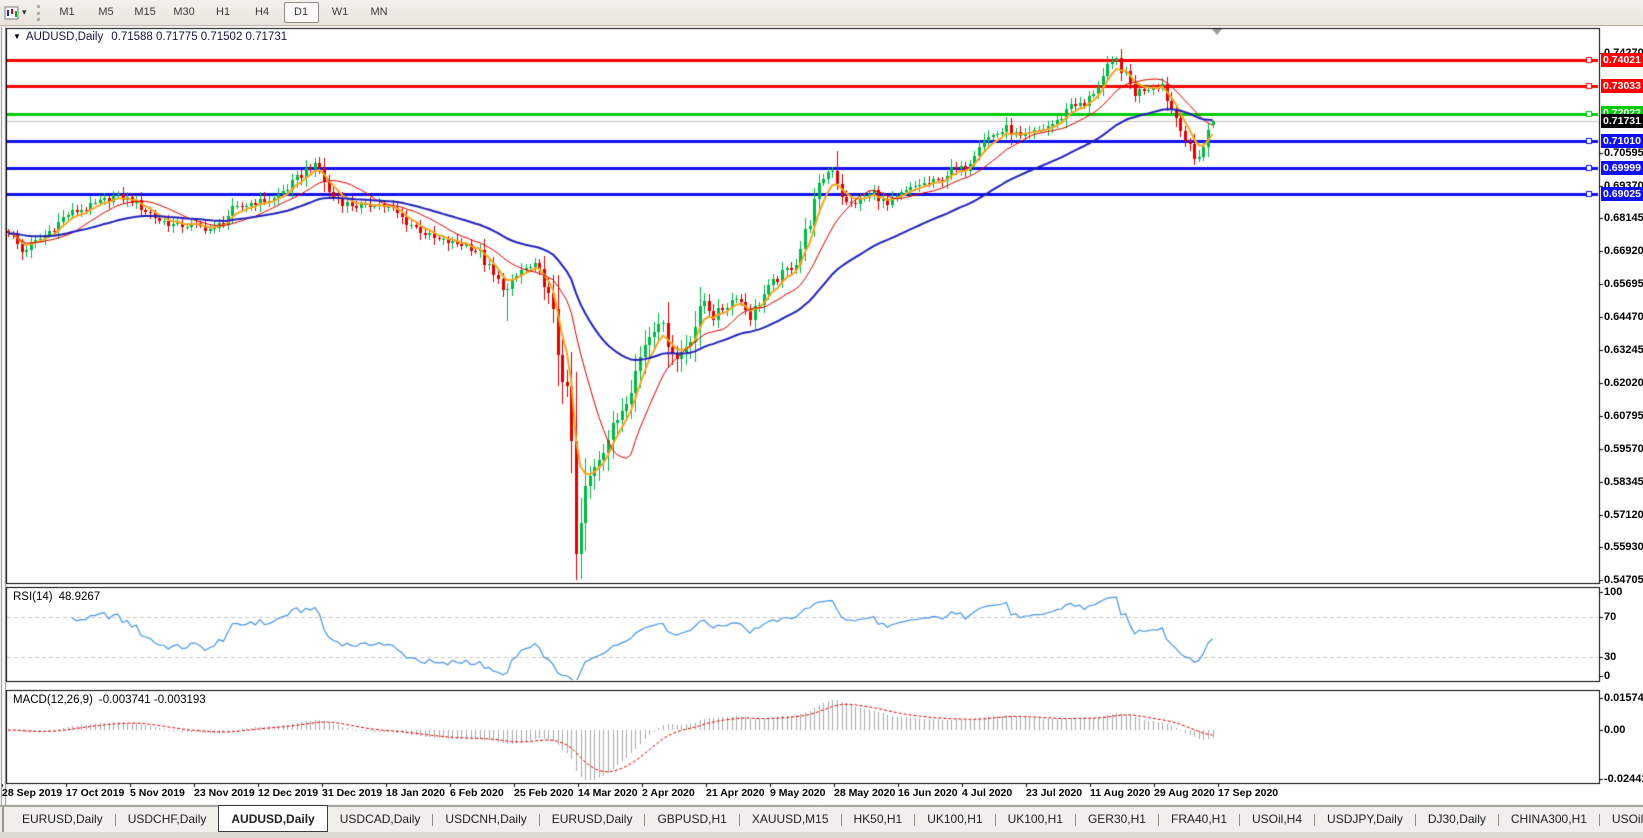 The image size is (1643, 838). What do you see at coordinates (379, 12) in the screenshot?
I see `timeframe-button-mn: MN` at bounding box center [379, 12].